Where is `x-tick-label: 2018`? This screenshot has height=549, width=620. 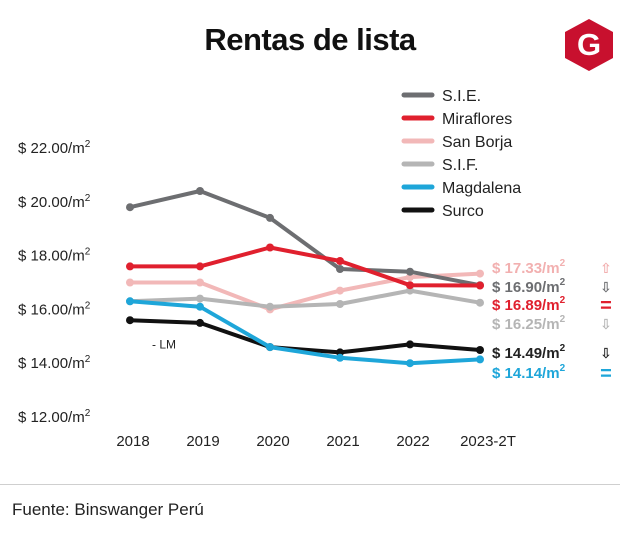
x-tick-label: 2018 is located at coordinates (132, 441).